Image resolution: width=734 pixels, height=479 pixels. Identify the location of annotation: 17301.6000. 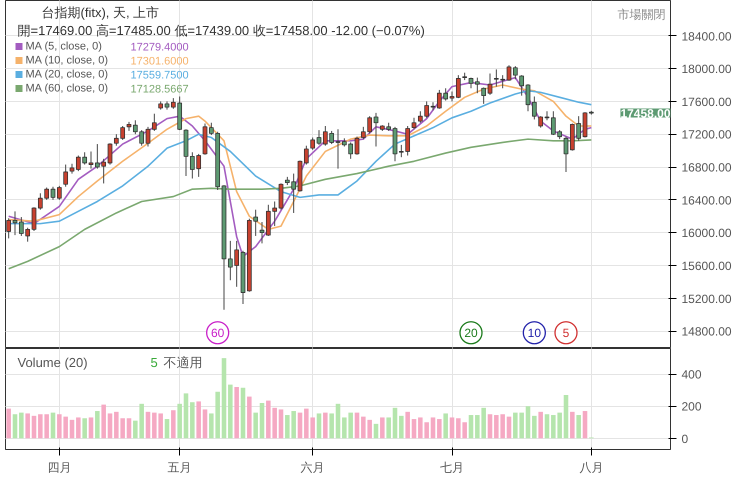
(159, 62).